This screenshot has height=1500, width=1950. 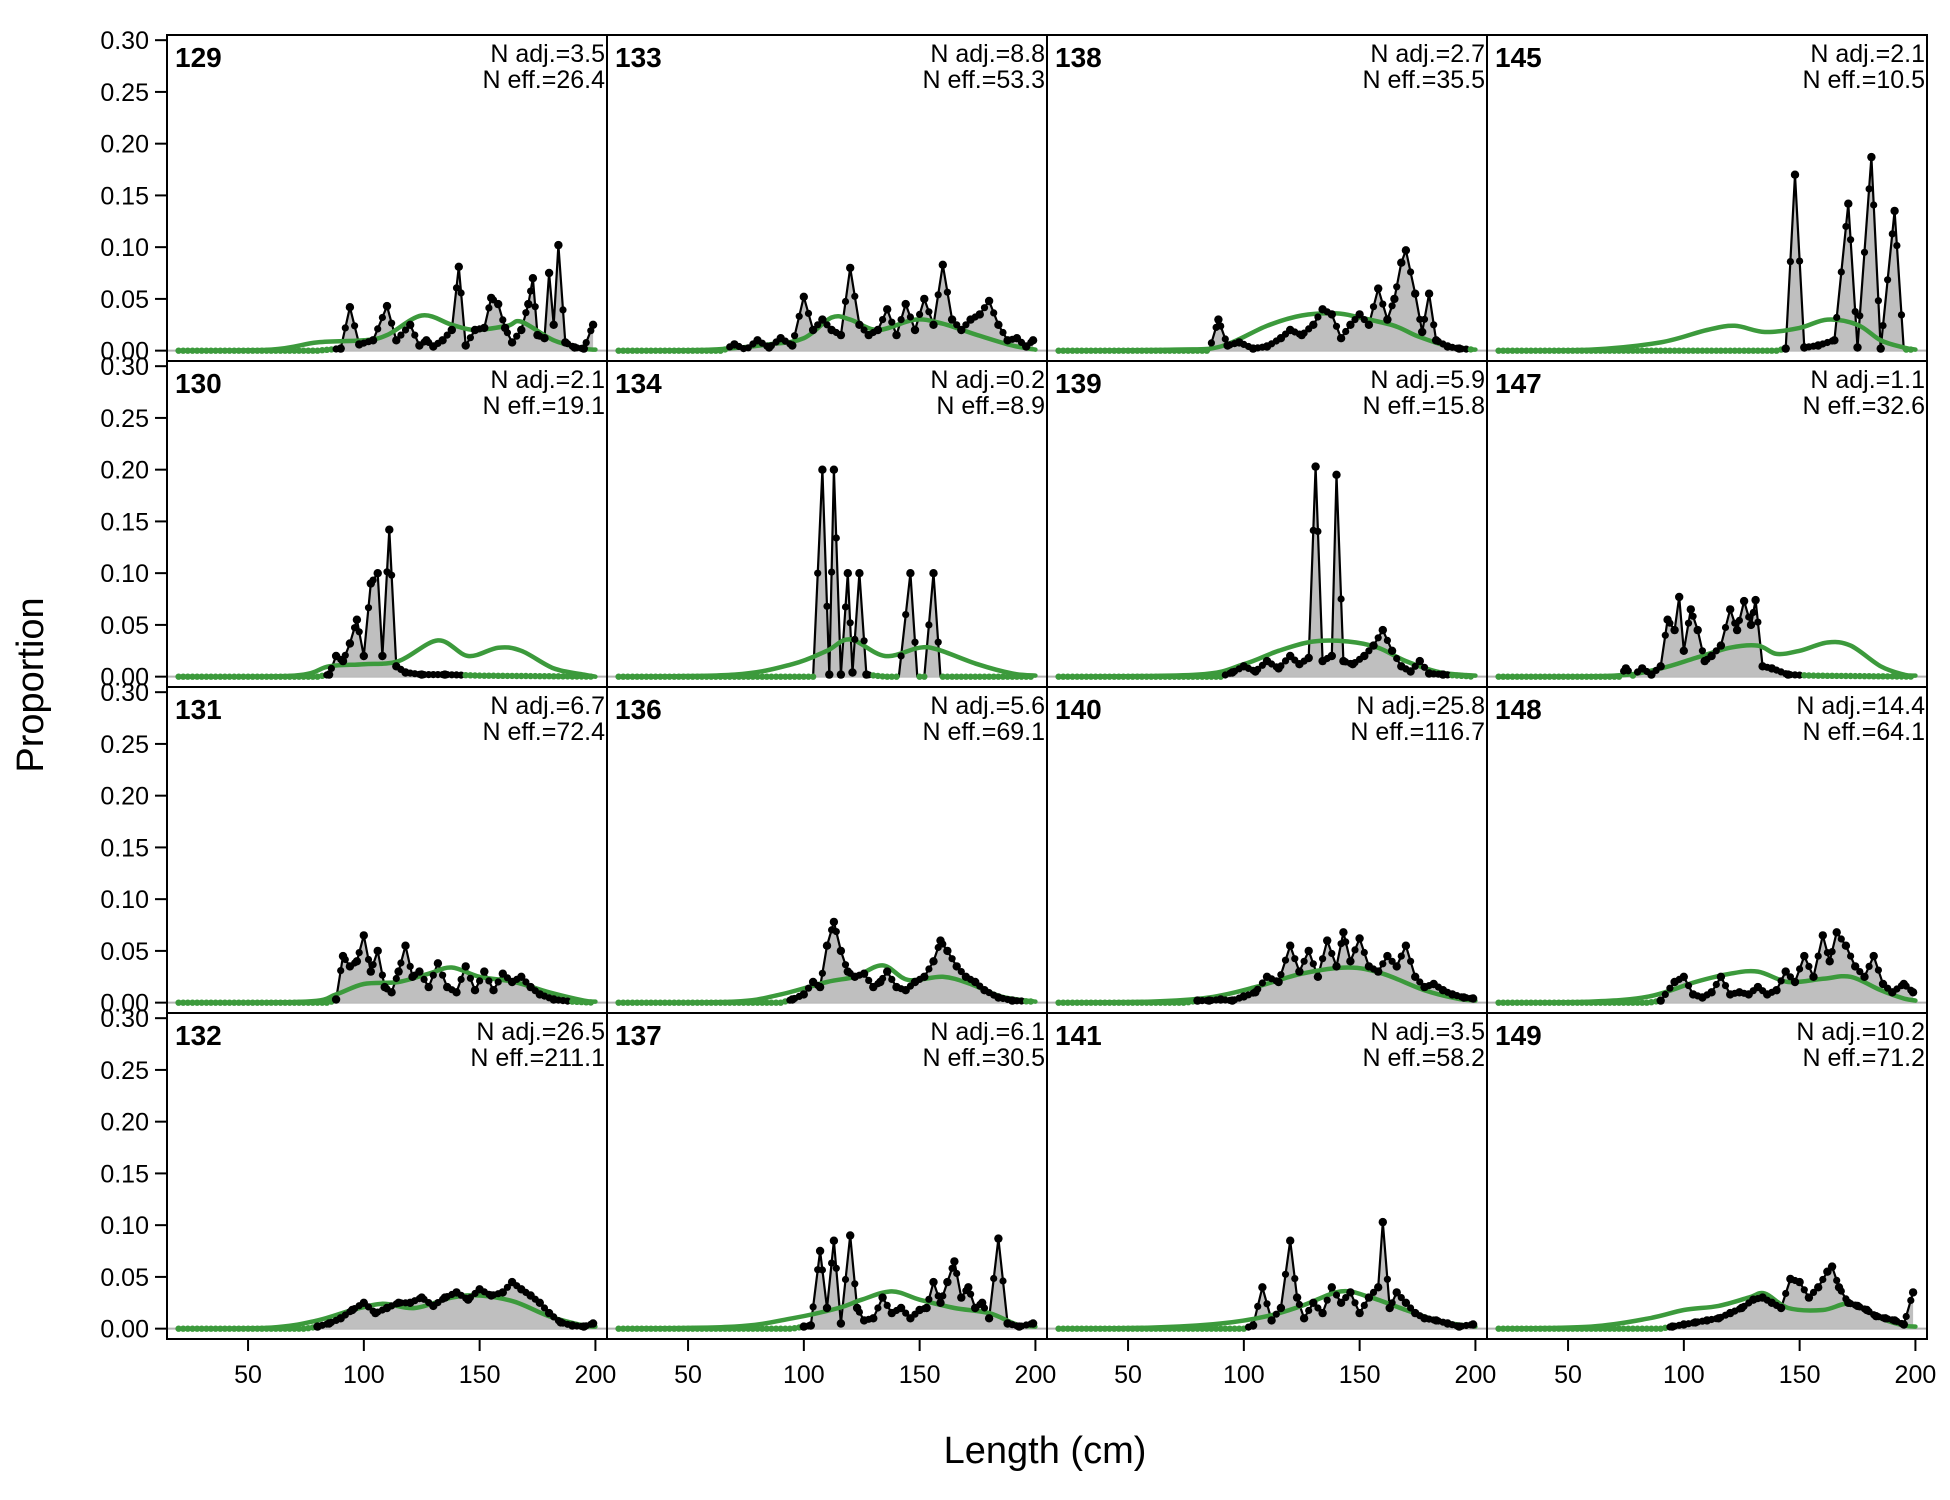 What do you see at coordinates (1518, 709) in the screenshot?
I see `panel-id-label: 148` at bounding box center [1518, 709].